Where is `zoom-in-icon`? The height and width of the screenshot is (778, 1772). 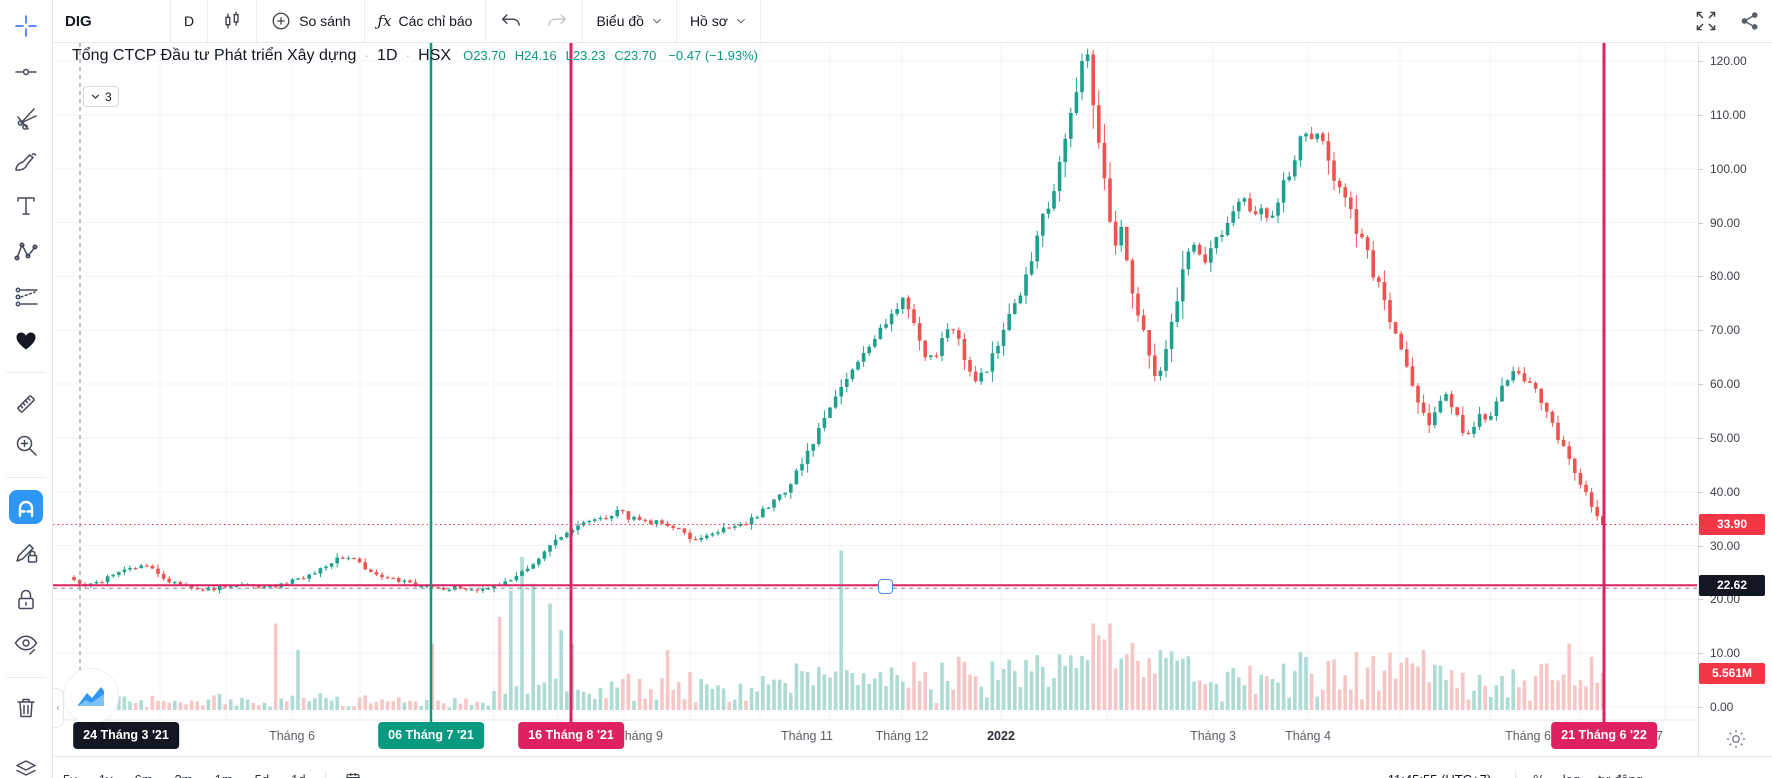
zoom-in-icon is located at coordinates (26, 445).